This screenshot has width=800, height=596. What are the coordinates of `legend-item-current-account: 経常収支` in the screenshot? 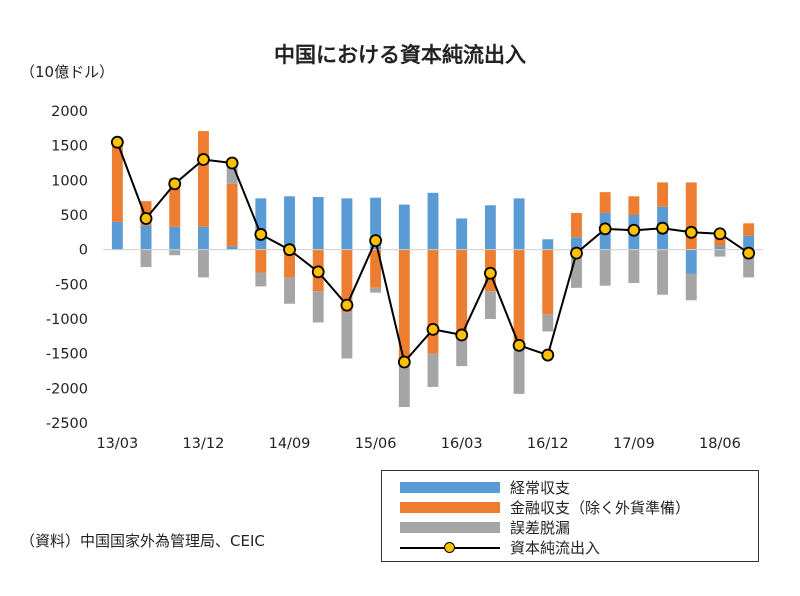 It's located at (485, 487).